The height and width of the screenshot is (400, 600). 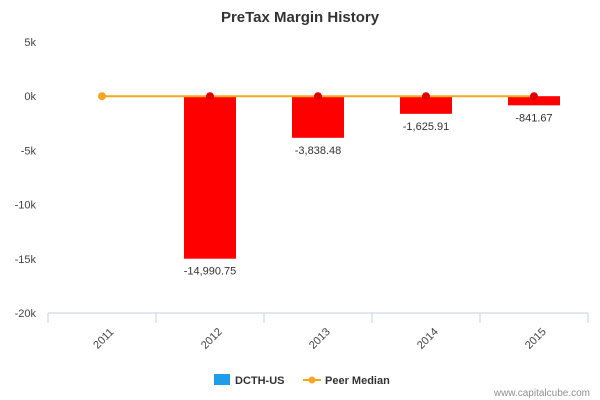 What do you see at coordinates (260, 381) in the screenshot?
I see `legend-label-dctu: DCTH-US` at bounding box center [260, 381].